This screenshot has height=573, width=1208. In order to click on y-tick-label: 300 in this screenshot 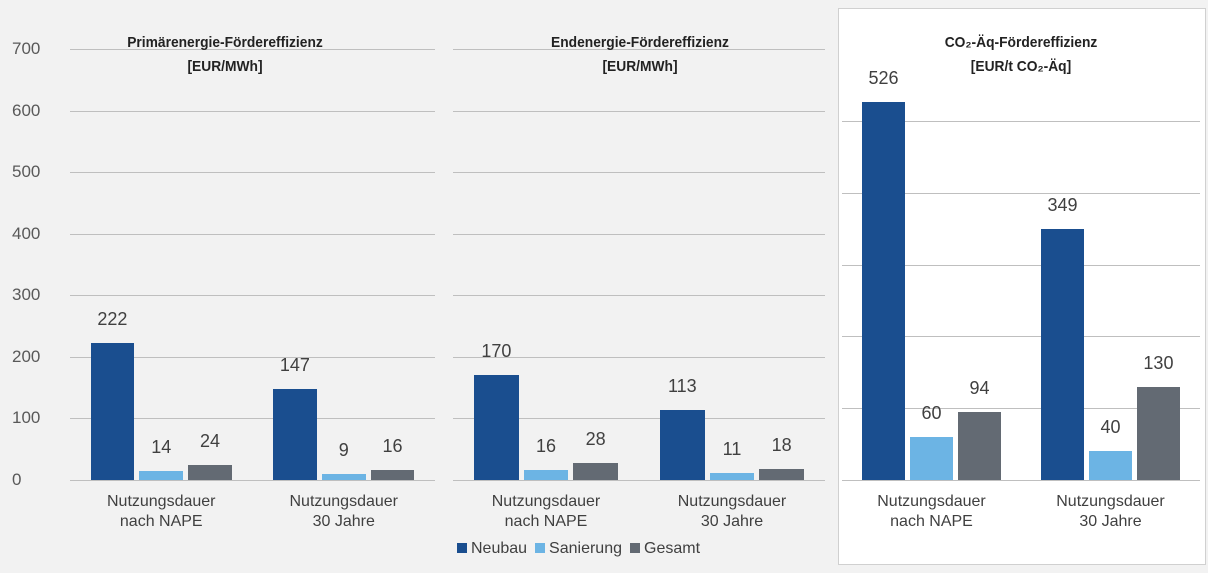, I will do `click(26, 295)`.